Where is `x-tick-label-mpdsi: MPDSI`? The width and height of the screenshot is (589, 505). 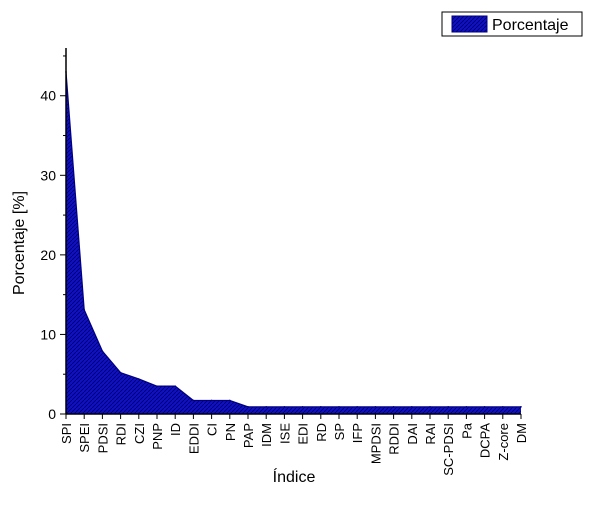 x-tick-label-mpdsi: MPDSI is located at coordinates (375, 443).